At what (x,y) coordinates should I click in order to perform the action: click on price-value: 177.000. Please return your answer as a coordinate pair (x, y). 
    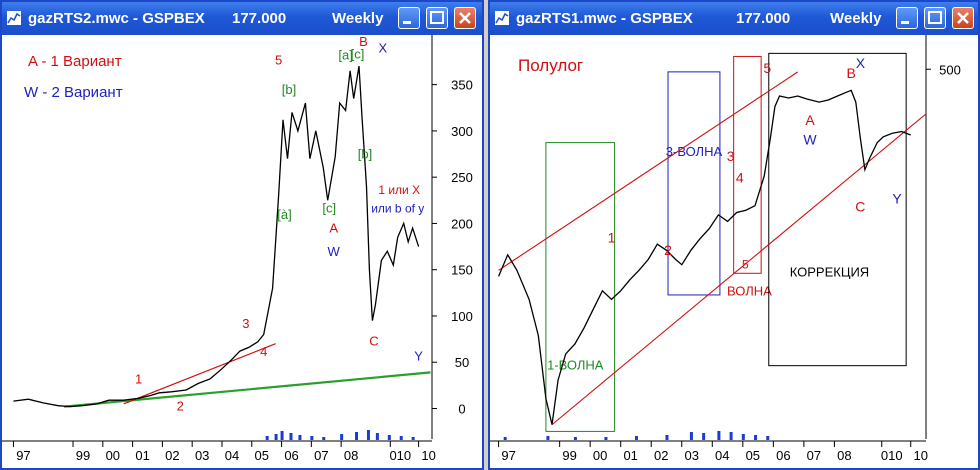
    Looking at the image, I should click on (763, 18).